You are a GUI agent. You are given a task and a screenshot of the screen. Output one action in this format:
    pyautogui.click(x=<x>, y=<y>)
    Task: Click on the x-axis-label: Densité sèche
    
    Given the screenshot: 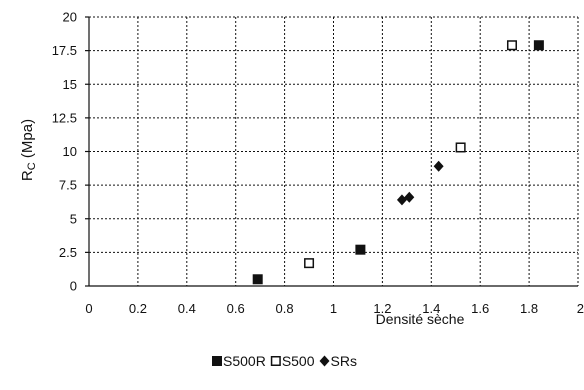 What is the action you would take?
    pyautogui.click(x=420, y=319)
    